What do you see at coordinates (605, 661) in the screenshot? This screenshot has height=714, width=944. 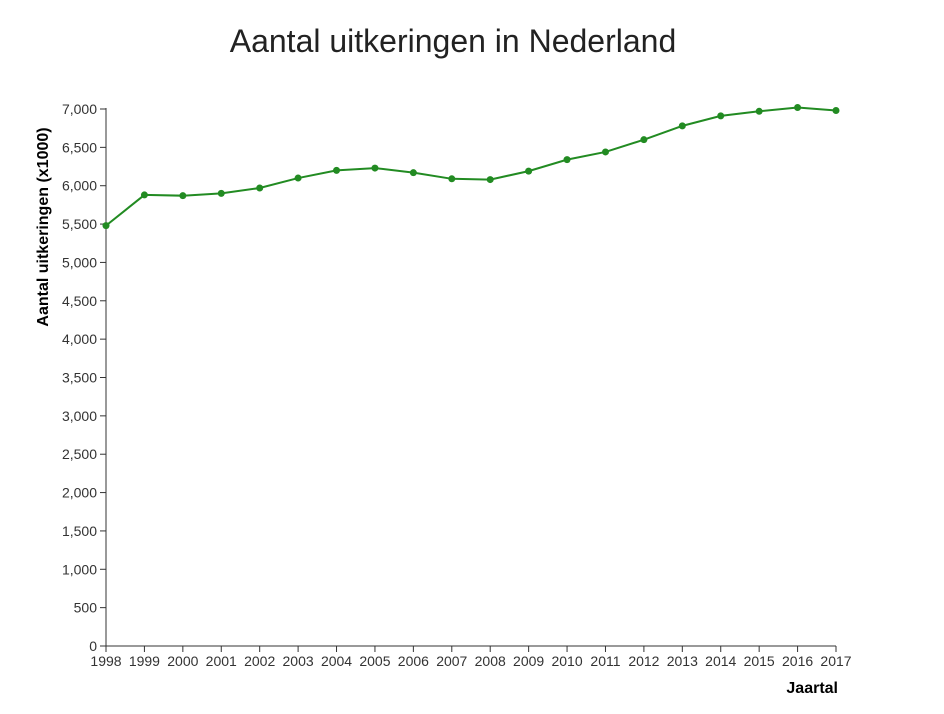 I see `x-tick-label: 2011` at bounding box center [605, 661].